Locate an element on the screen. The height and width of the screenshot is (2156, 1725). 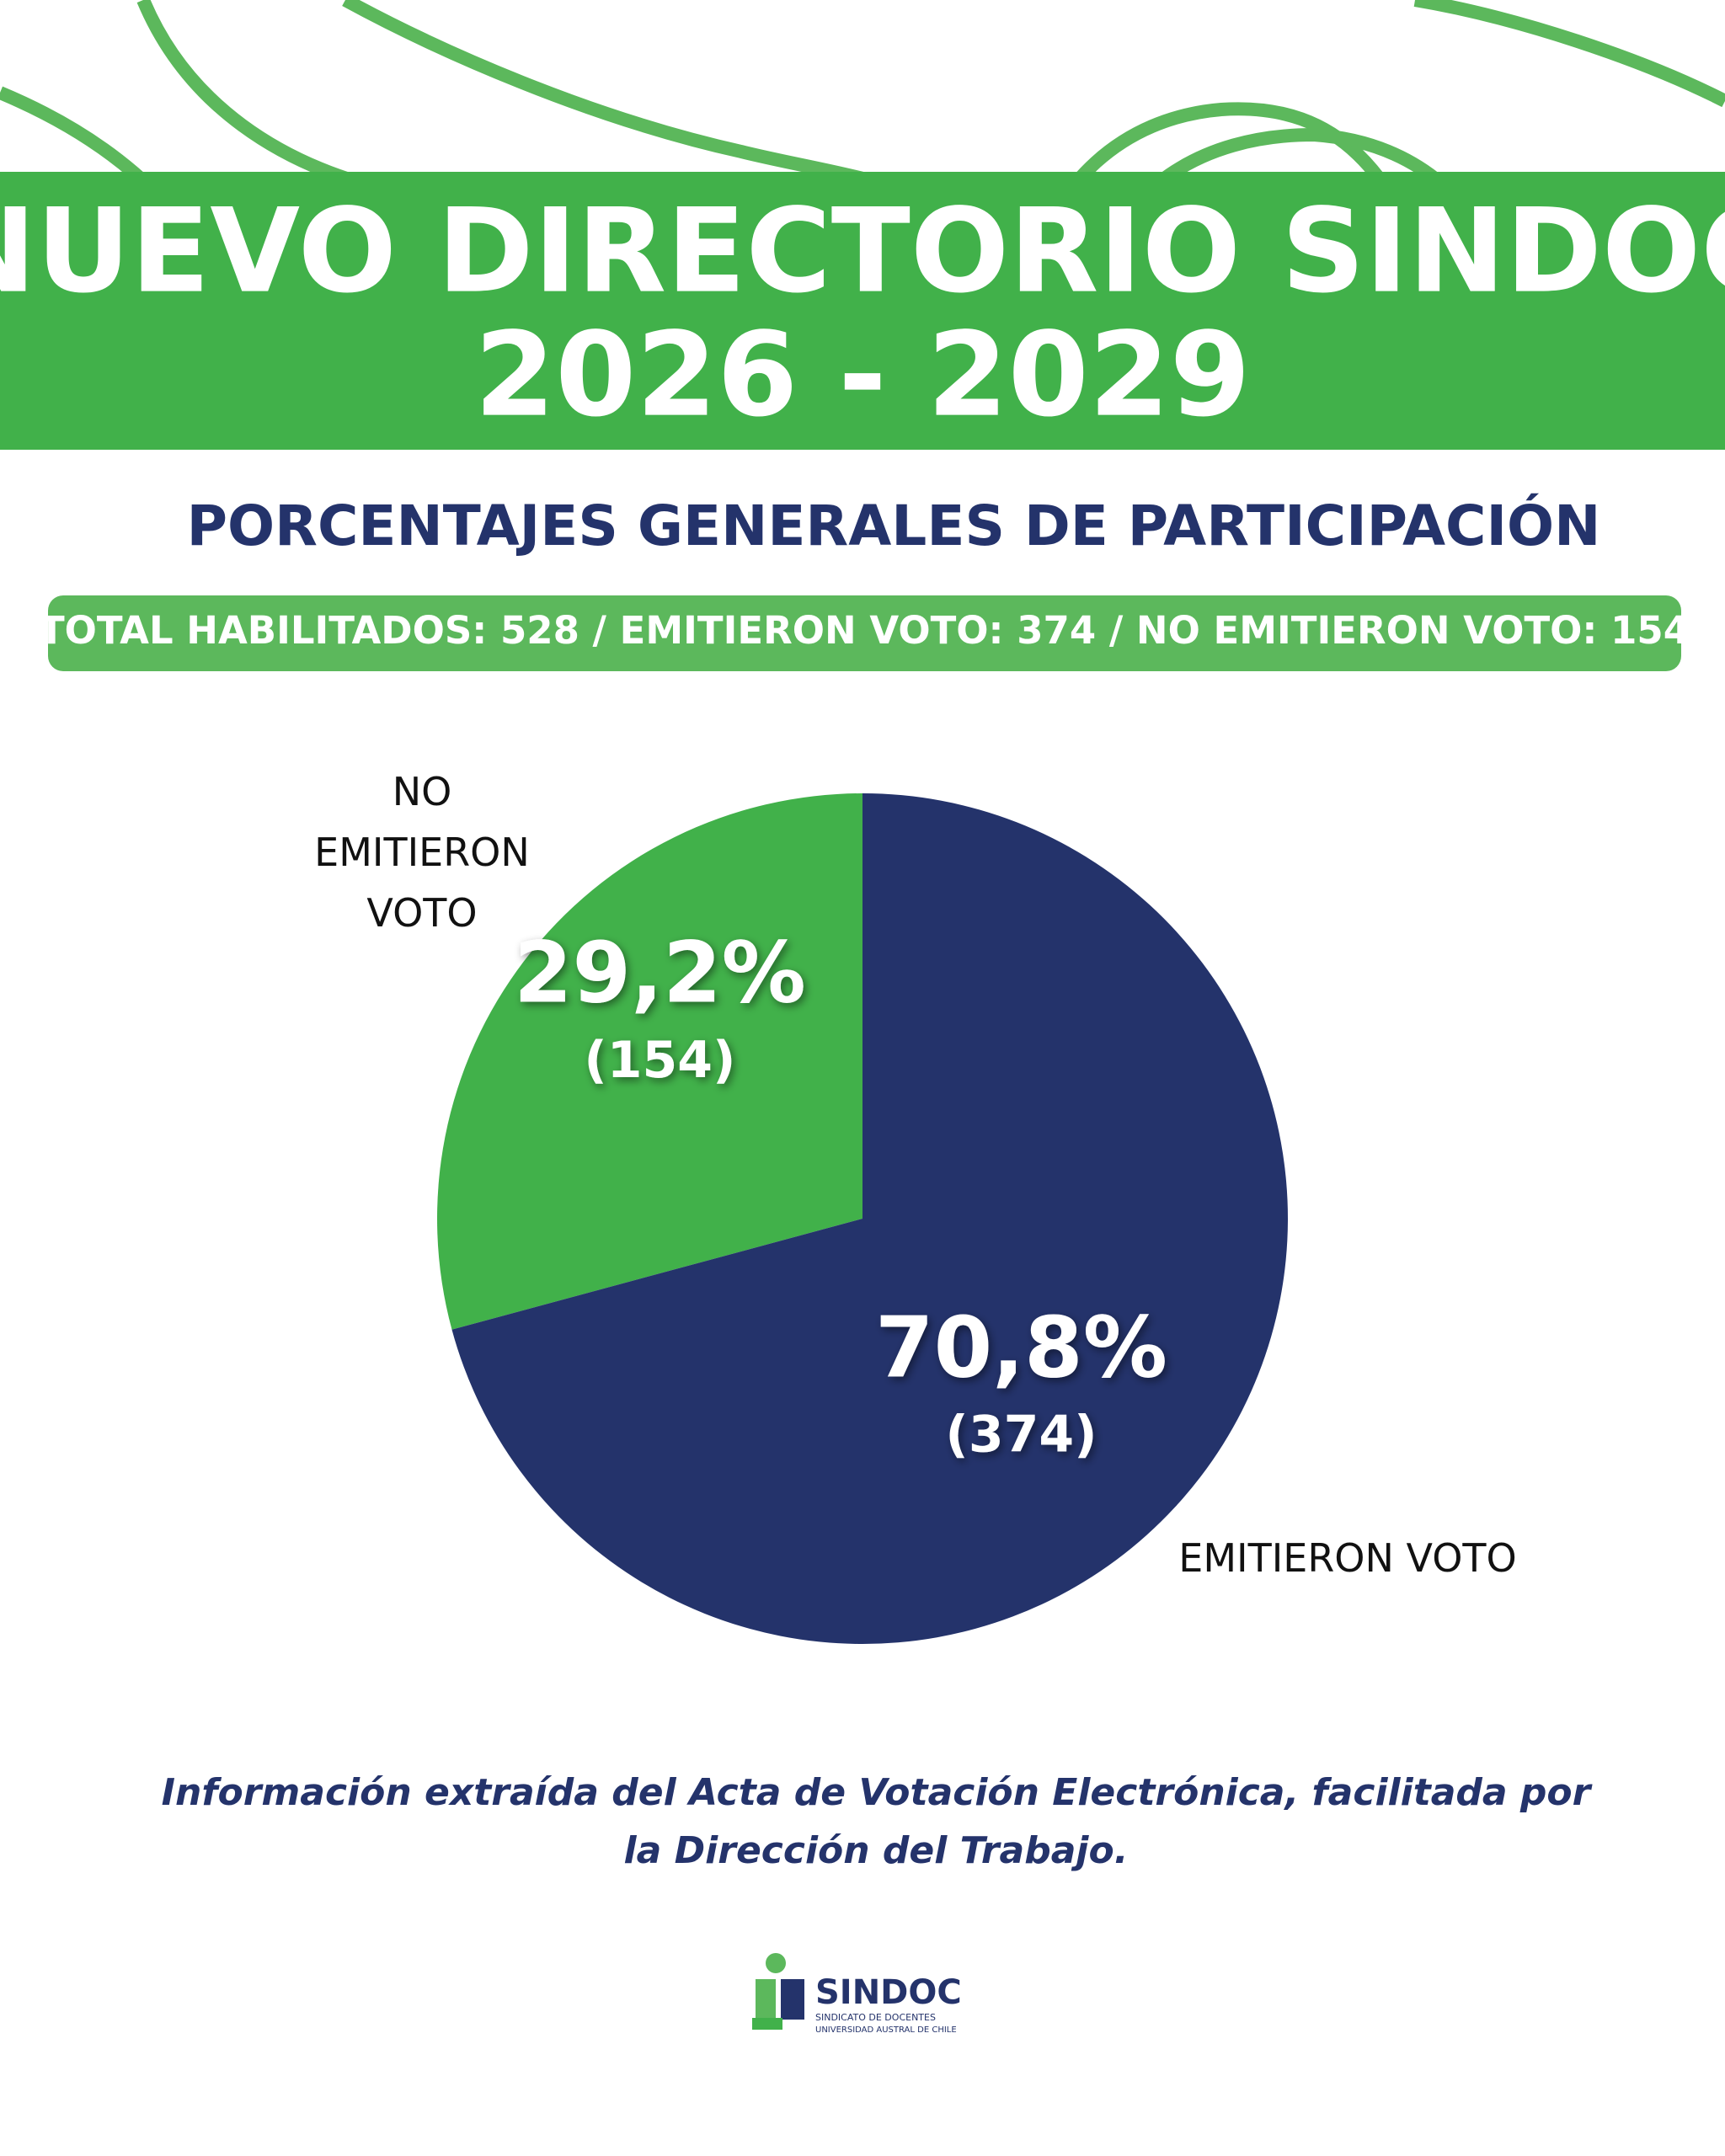
logo-line: SINDICATO DE DOCENTES is located at coordinates (875, 2018).